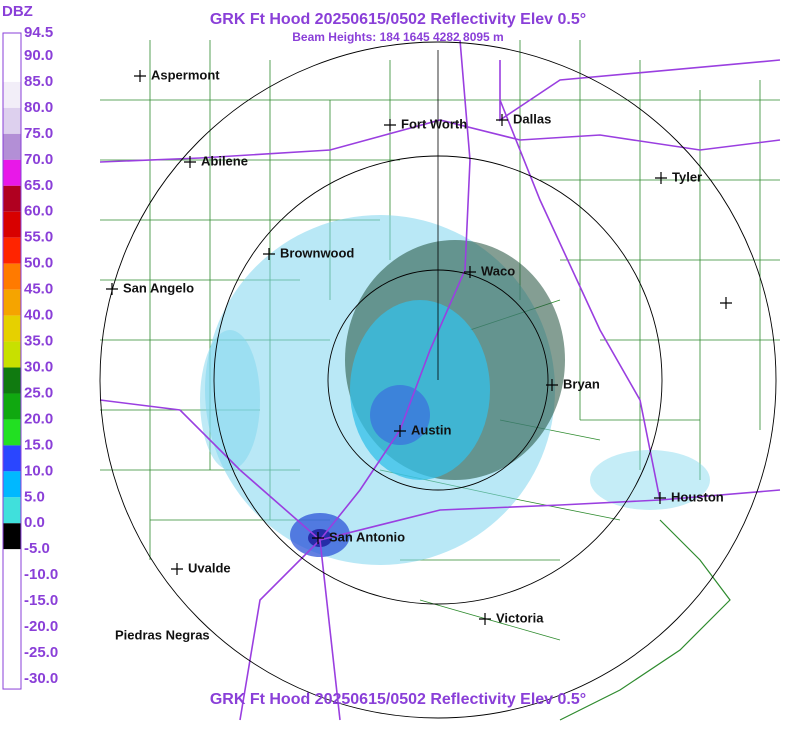 This screenshot has height=731, width=797. What do you see at coordinates (697, 496) in the screenshot?
I see `city-label: Houston` at bounding box center [697, 496].